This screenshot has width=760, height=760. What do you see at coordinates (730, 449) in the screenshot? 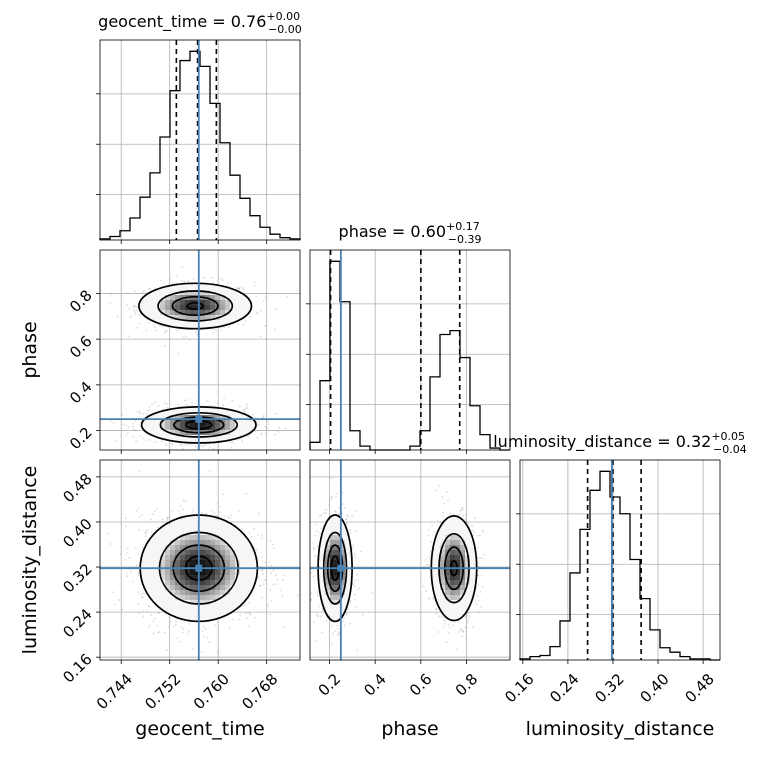
I see `title-minus: −0.04` at bounding box center [730, 449].